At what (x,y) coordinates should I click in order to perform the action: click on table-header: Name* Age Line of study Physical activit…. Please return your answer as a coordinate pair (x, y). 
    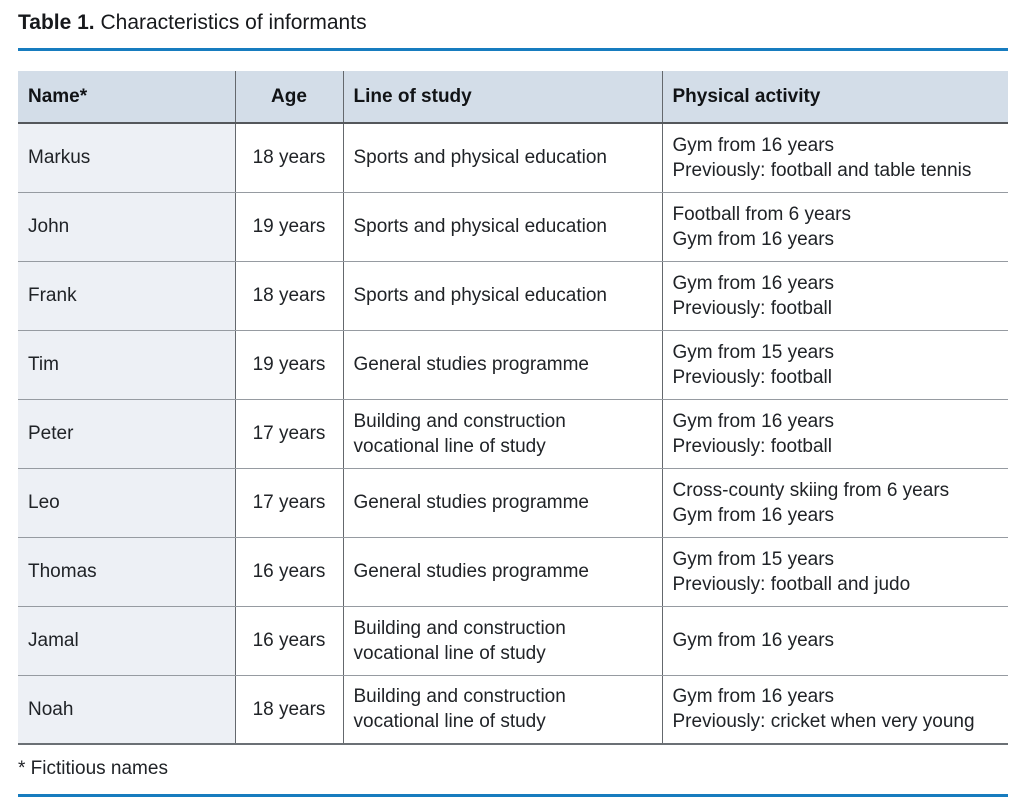
    Looking at the image, I should click on (513, 97).